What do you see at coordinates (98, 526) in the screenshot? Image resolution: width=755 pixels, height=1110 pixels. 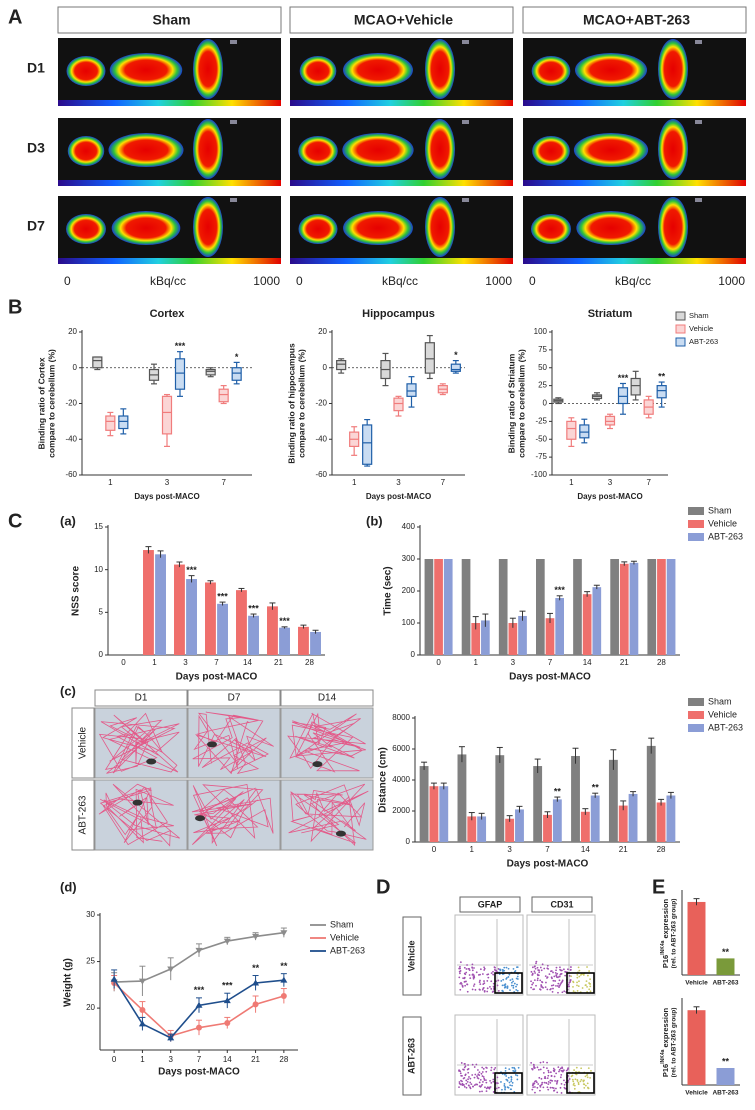 I see `y-tick-label: 15` at bounding box center [98, 526].